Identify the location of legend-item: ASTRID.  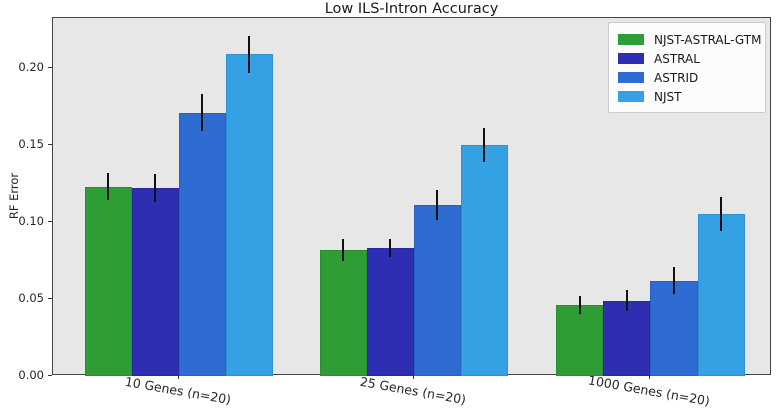
(687, 77).